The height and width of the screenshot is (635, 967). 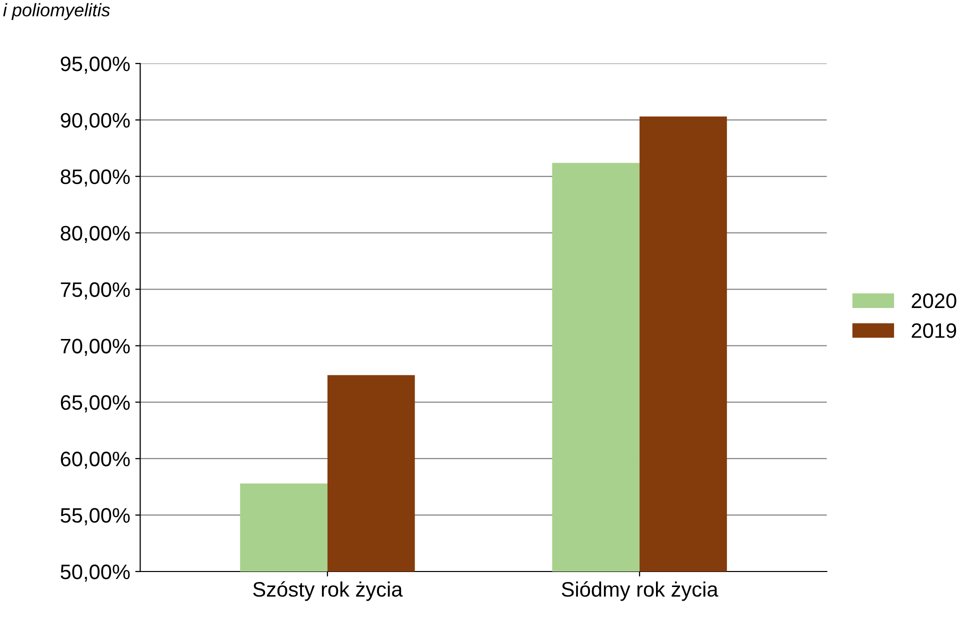 I want to click on y-tick-label: 80,00%, so click(x=95, y=235).